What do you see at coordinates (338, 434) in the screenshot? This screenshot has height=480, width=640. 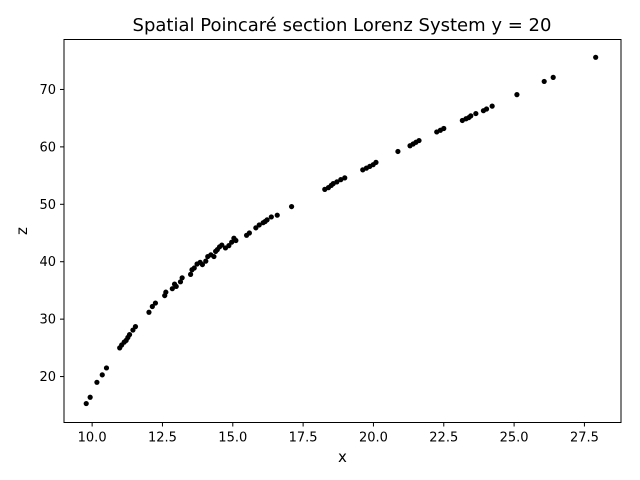 I see `x-axis: 10.0 12.5 15.0 17.5 20.0 22.5 25.0 27.5` at bounding box center [338, 434].